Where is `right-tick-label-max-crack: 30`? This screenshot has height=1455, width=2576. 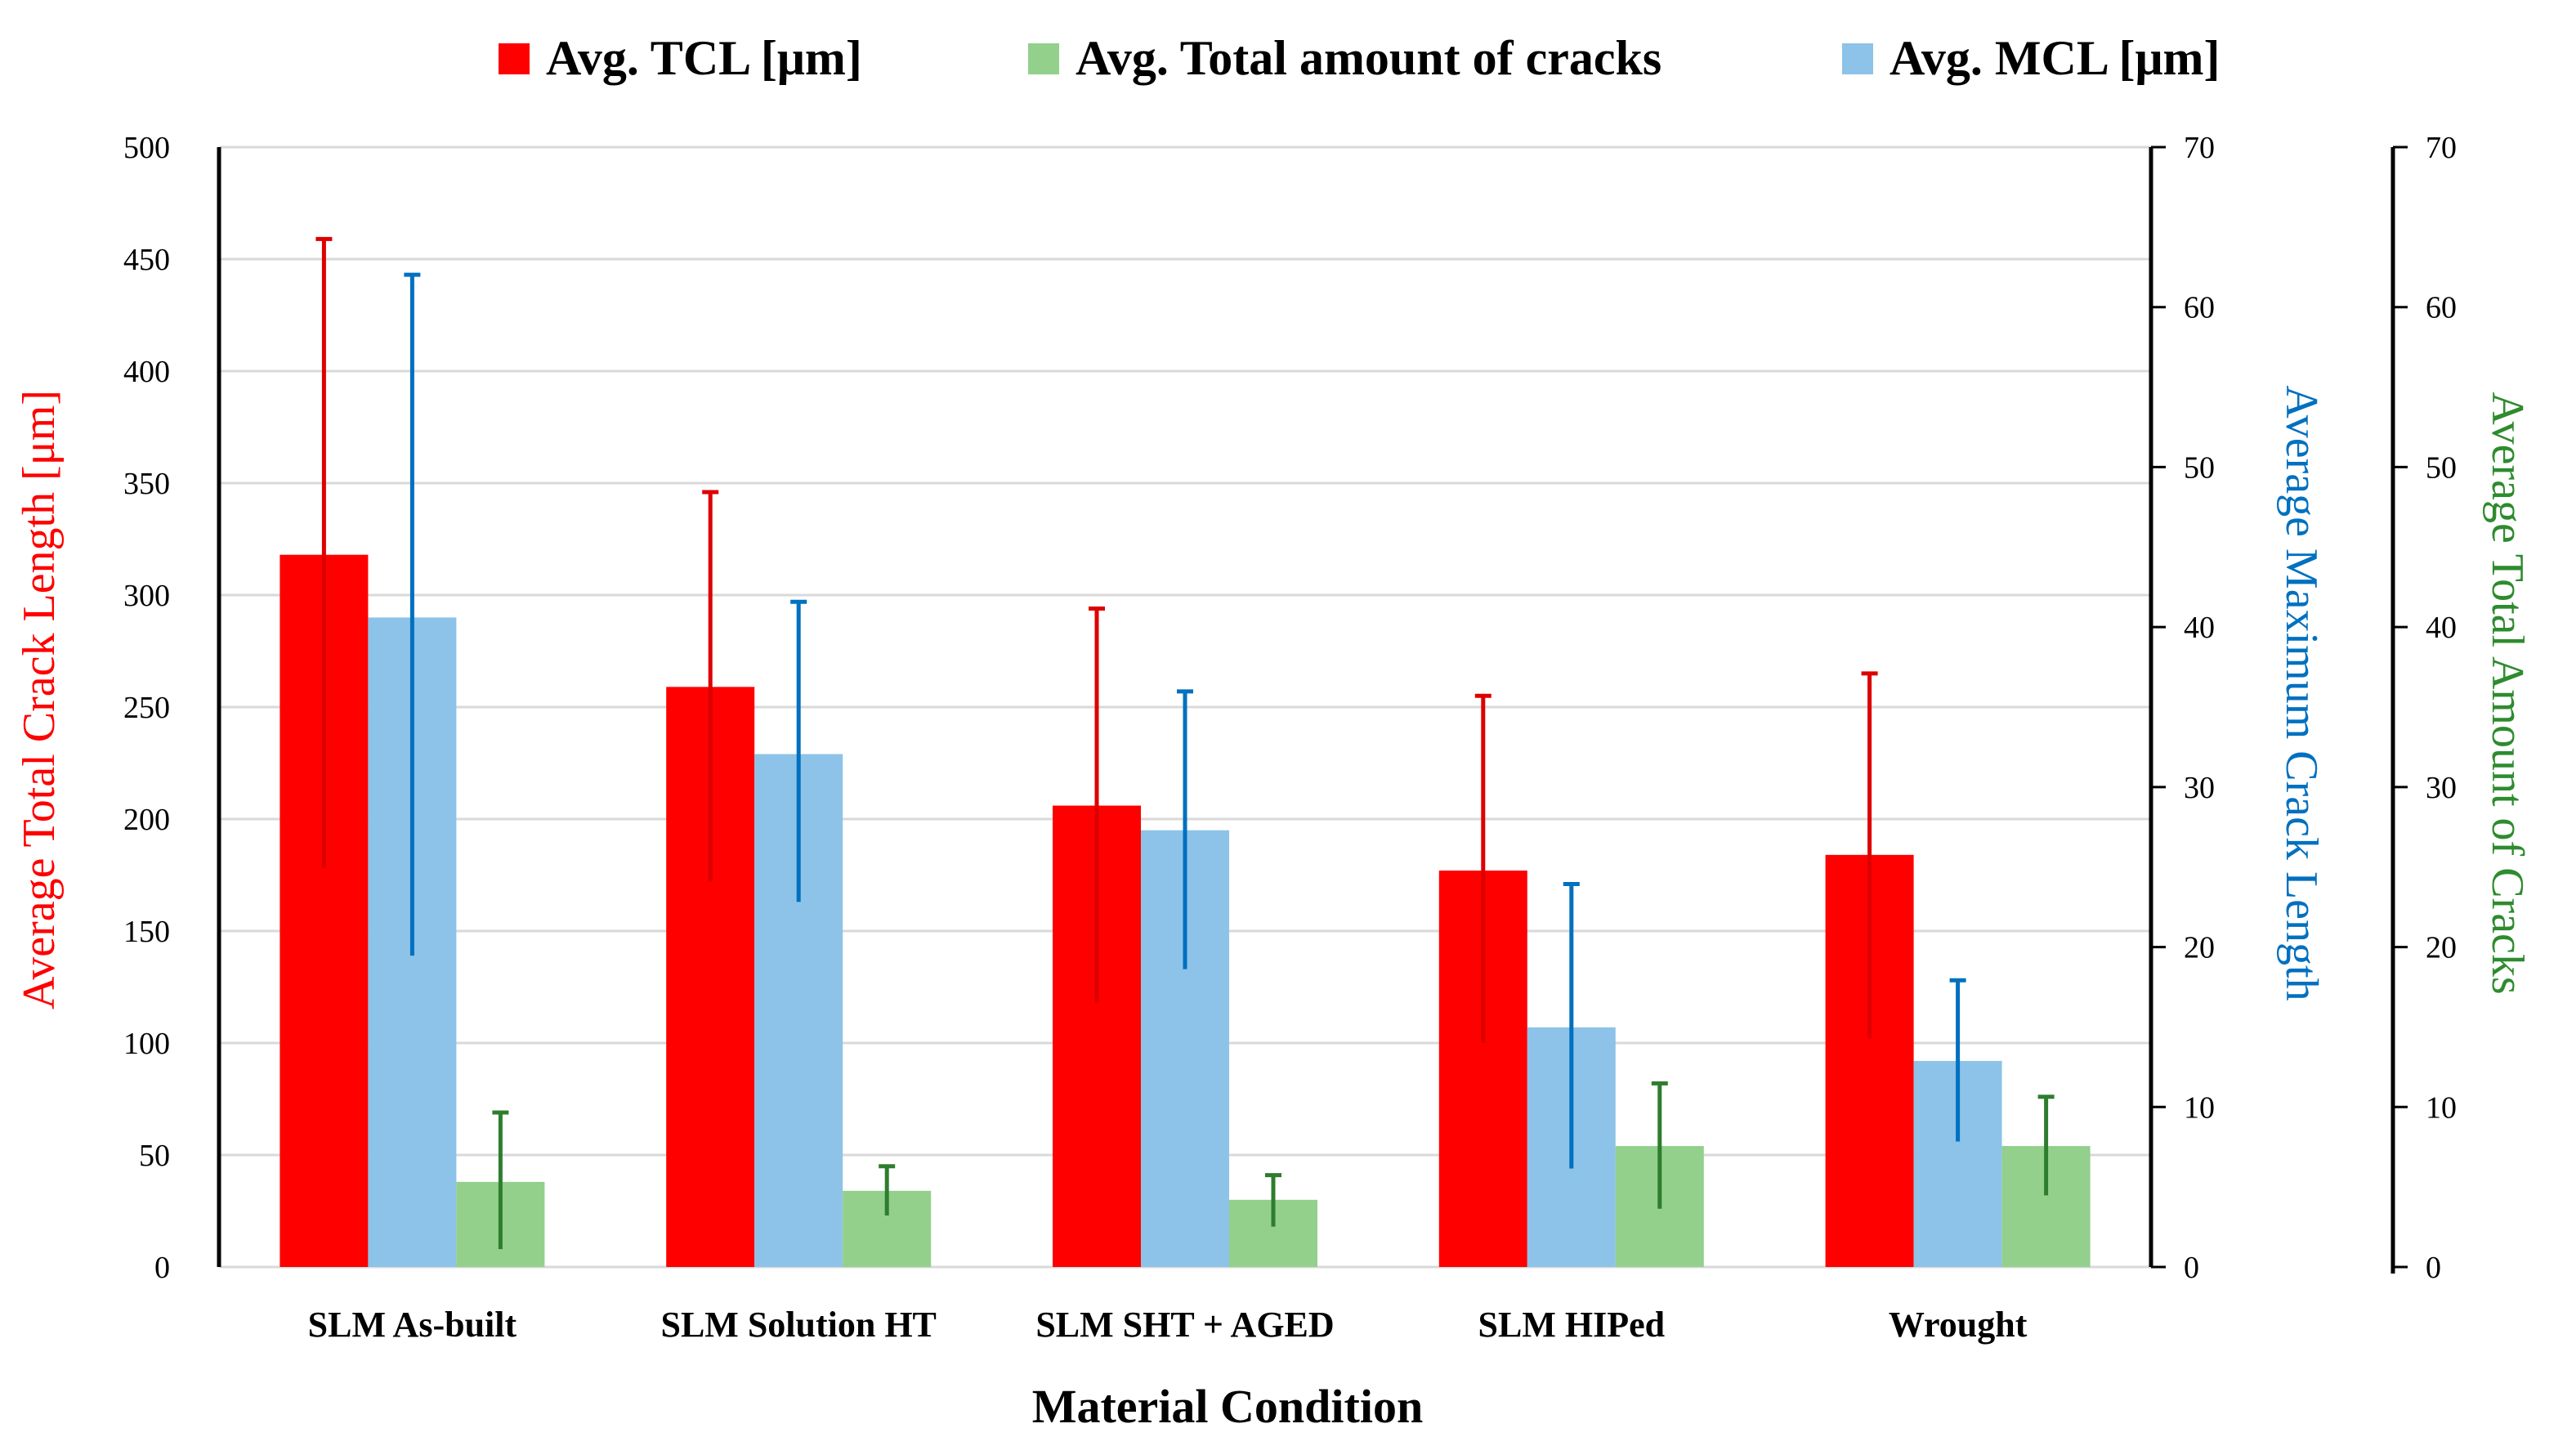
right-tick-label-max-crack: 30 is located at coordinates (2199, 788).